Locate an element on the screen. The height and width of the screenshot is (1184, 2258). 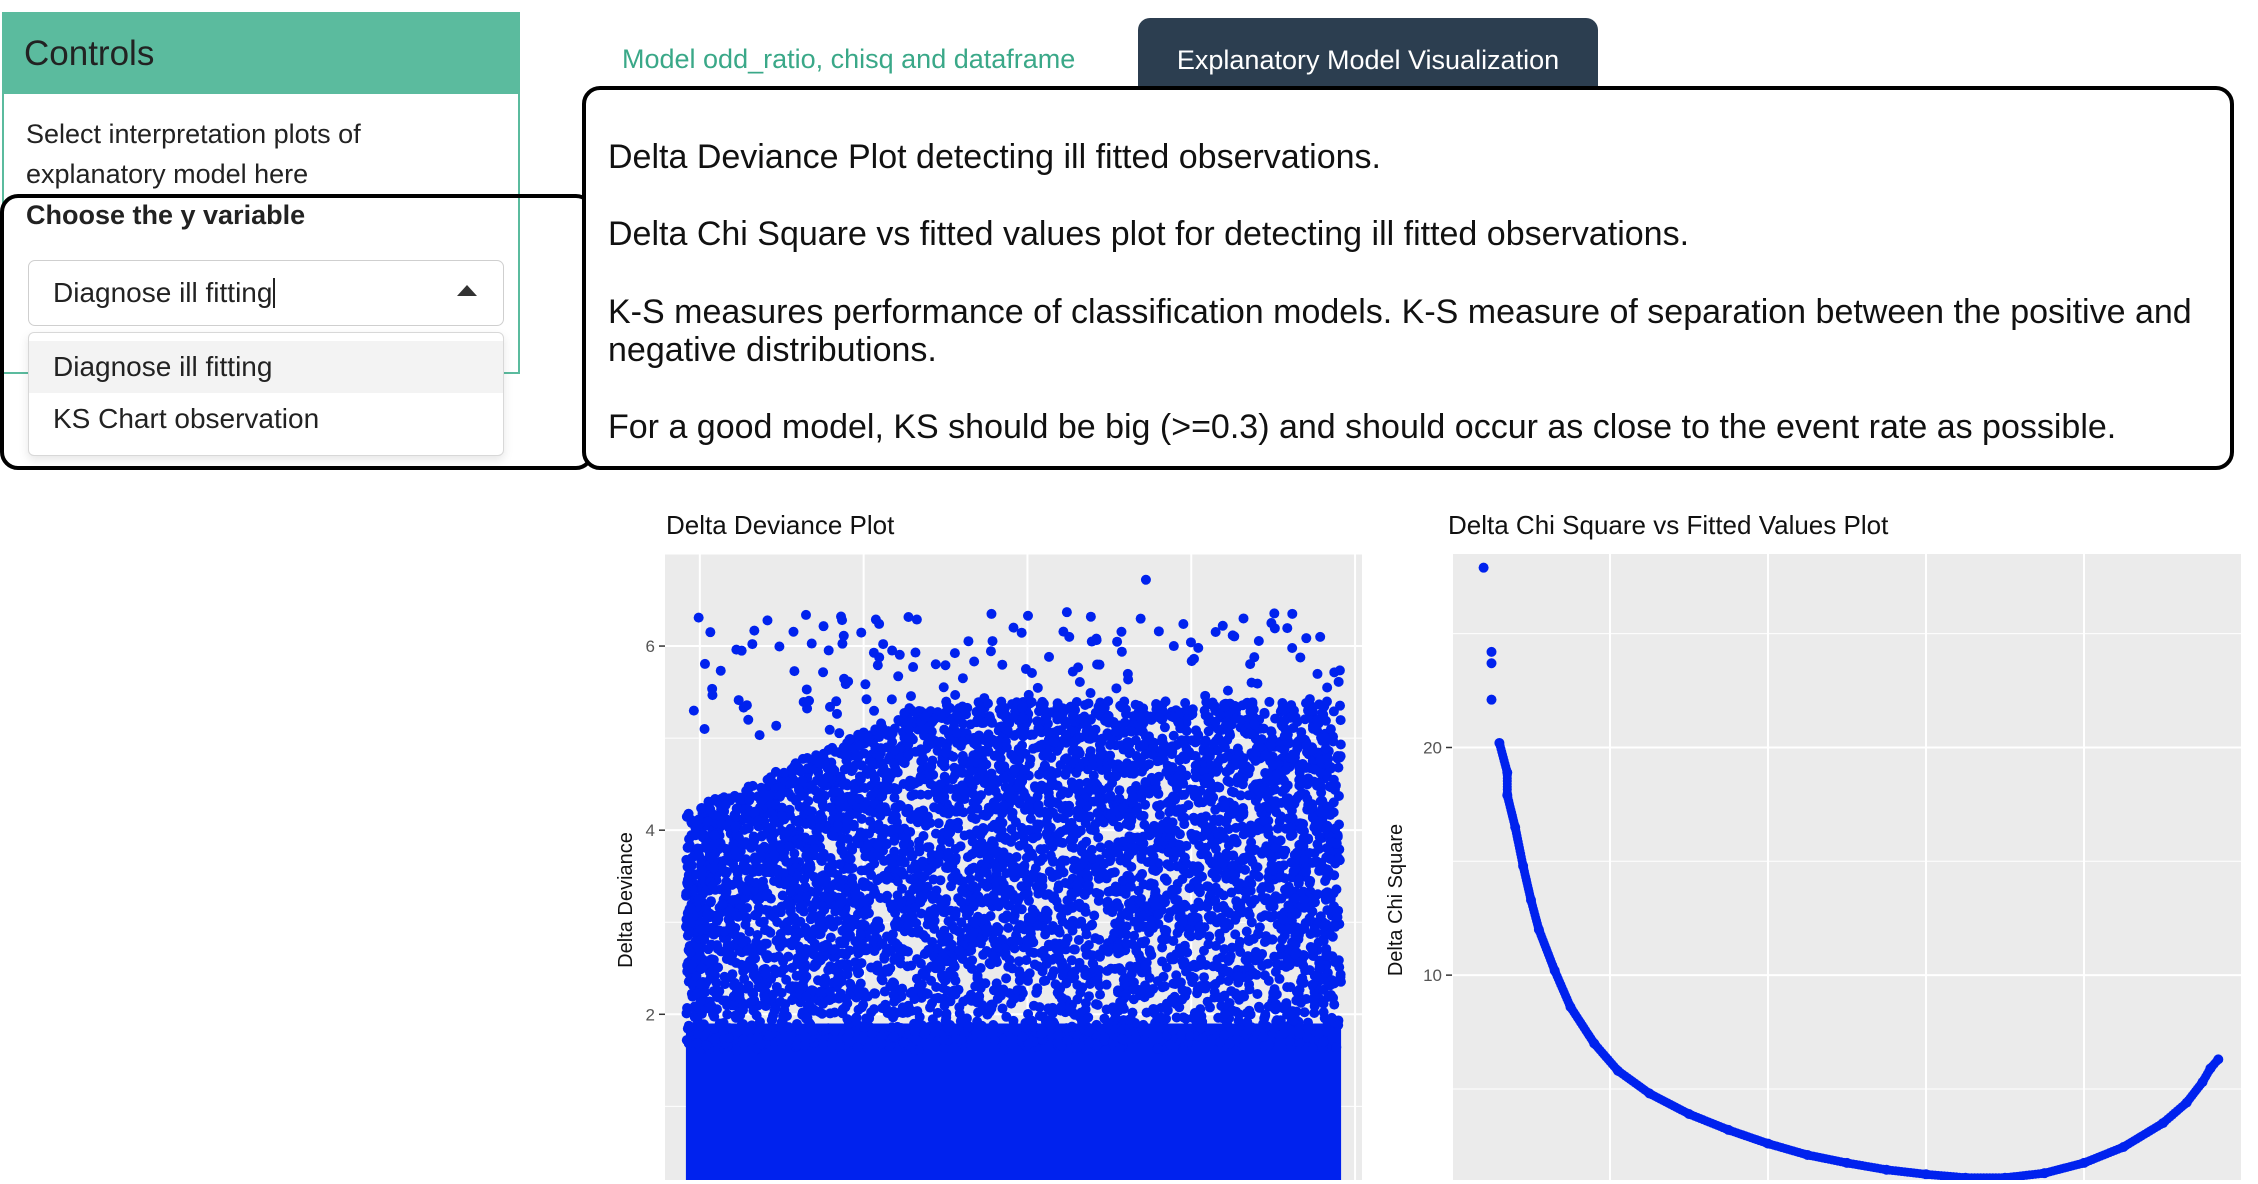
y-variable-select: Diagnose ill fitting is located at coordinates (266, 293).